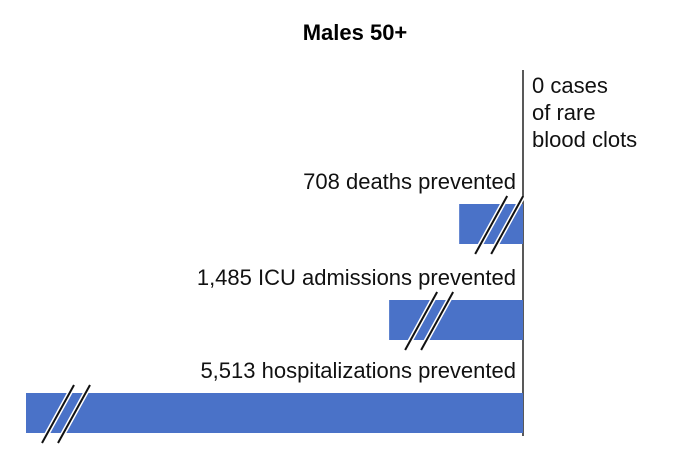 This screenshot has height=450, width=679. What do you see at coordinates (358, 370) in the screenshot?
I see `value-label: 5,513 hospitalizations prevented` at bounding box center [358, 370].